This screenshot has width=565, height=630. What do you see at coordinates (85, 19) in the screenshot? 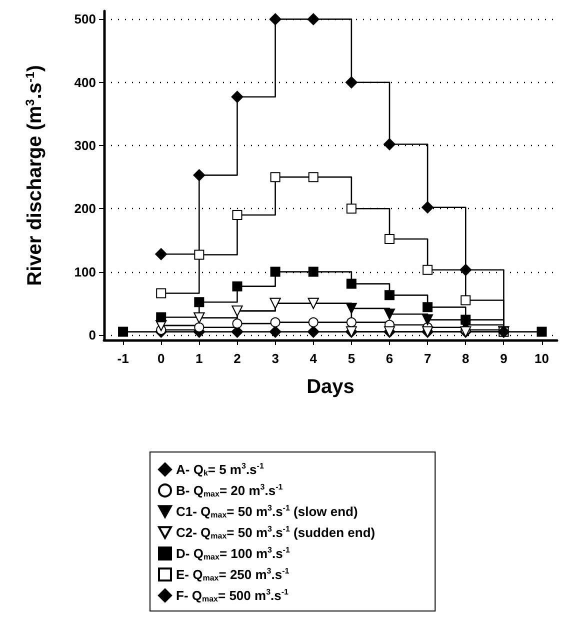
I see `y-tick-label: 500` at bounding box center [85, 19].